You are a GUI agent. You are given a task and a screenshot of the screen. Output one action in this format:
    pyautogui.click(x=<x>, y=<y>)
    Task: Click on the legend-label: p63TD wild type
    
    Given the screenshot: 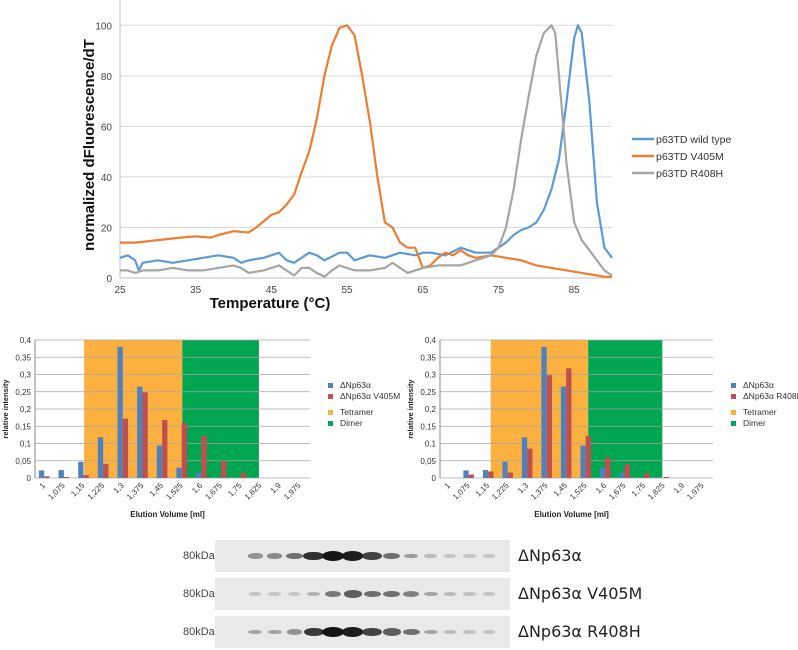 What is the action you would take?
    pyautogui.click(x=693, y=140)
    